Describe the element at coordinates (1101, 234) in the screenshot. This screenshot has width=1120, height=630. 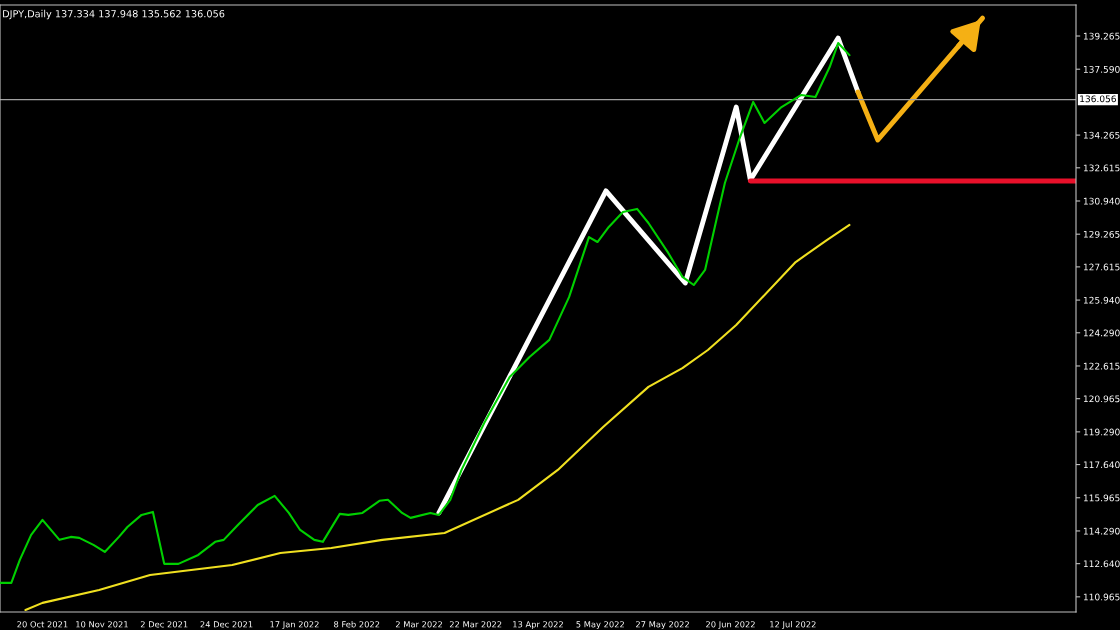
I see `y-tick-label: 129.265` at that location.